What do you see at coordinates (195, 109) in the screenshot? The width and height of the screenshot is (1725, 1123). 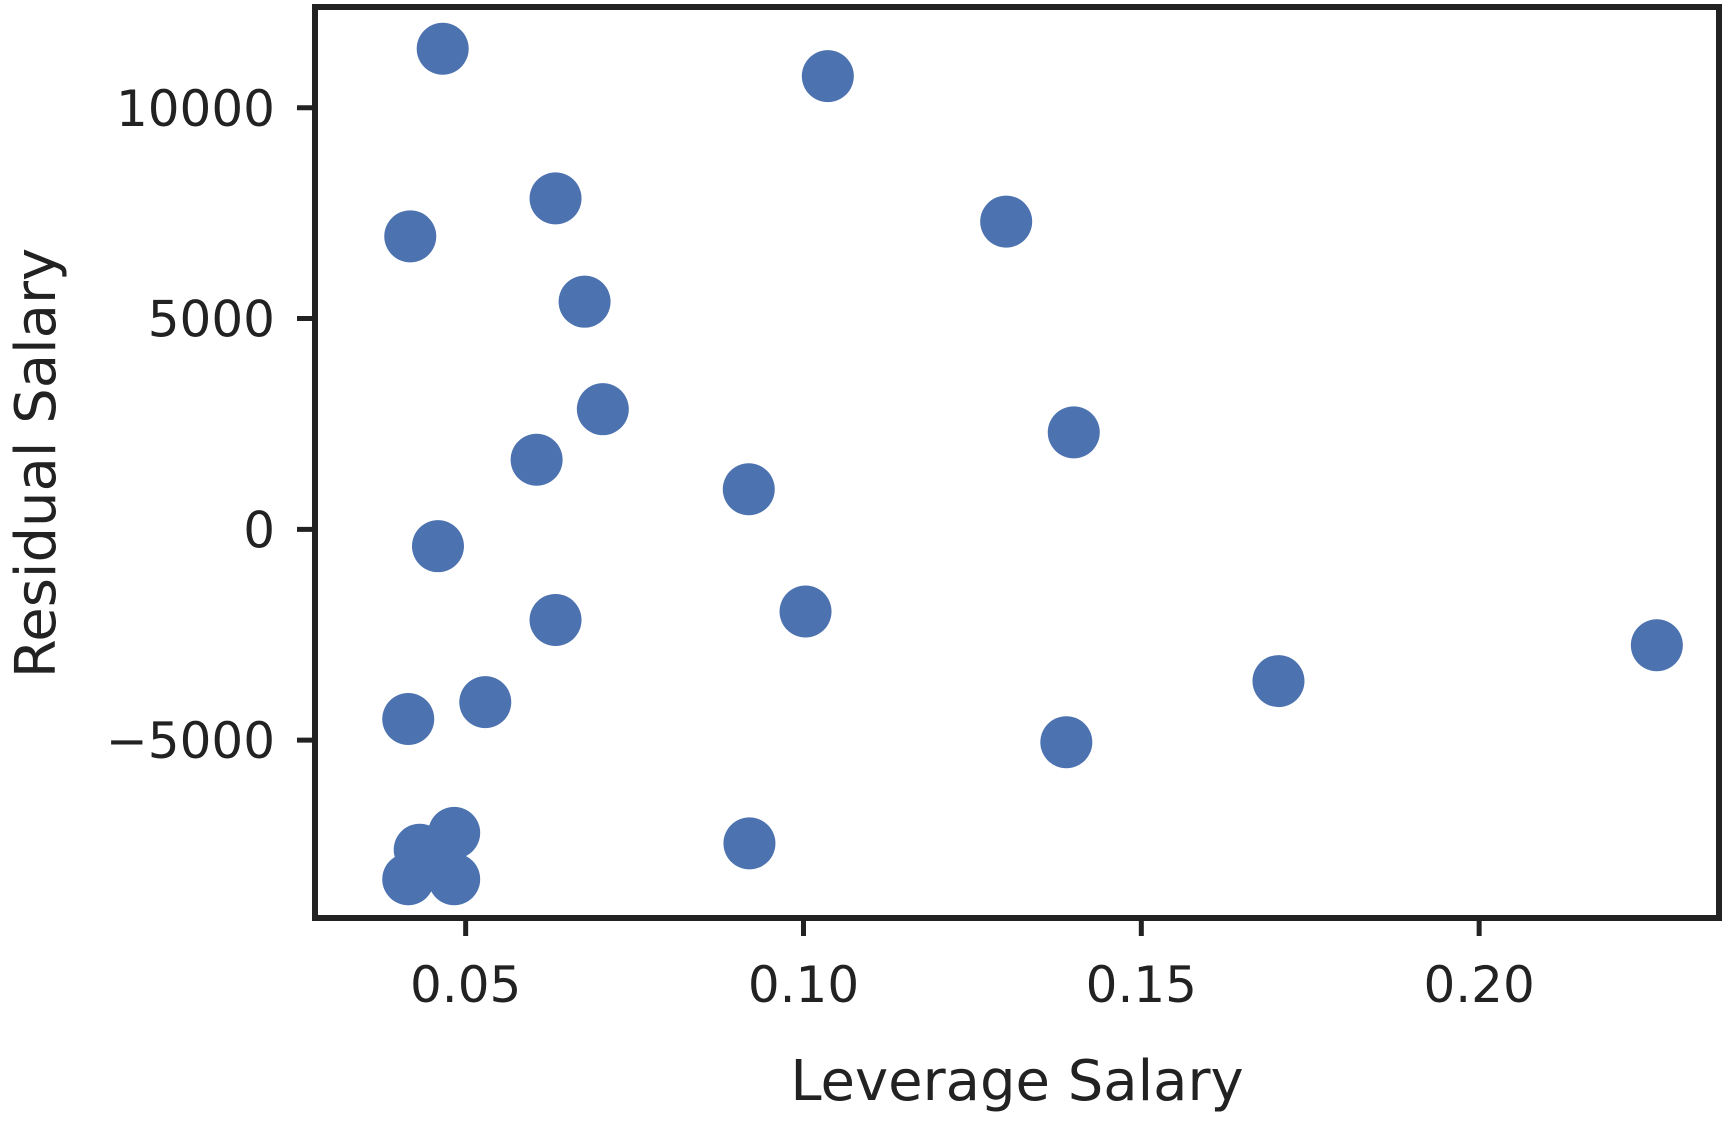 I see `y-tick-label: 10000` at bounding box center [195, 109].